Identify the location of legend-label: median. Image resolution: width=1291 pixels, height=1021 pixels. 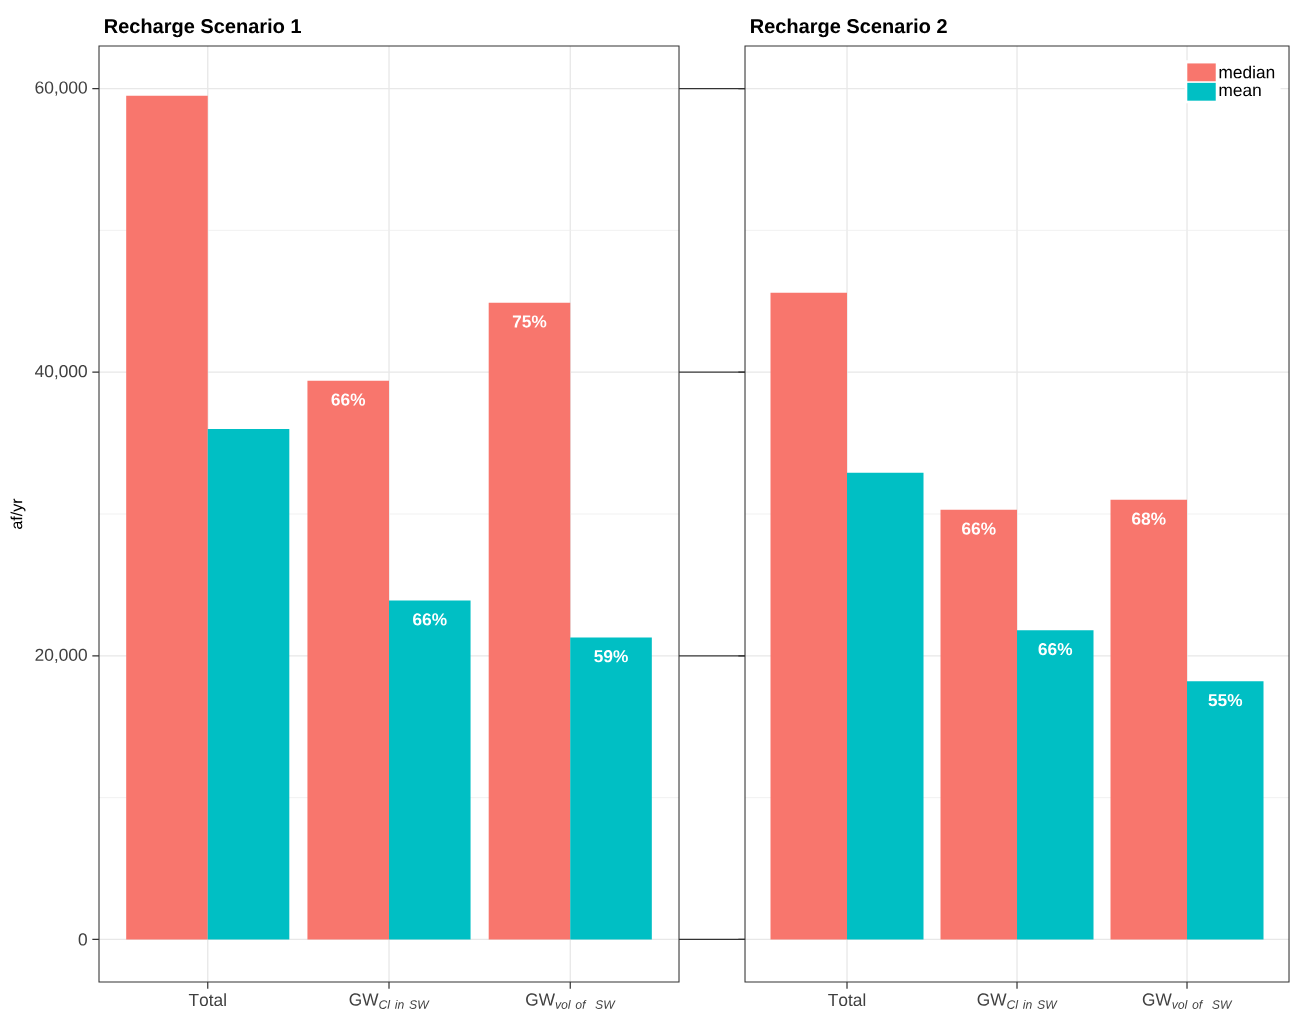
(1247, 72).